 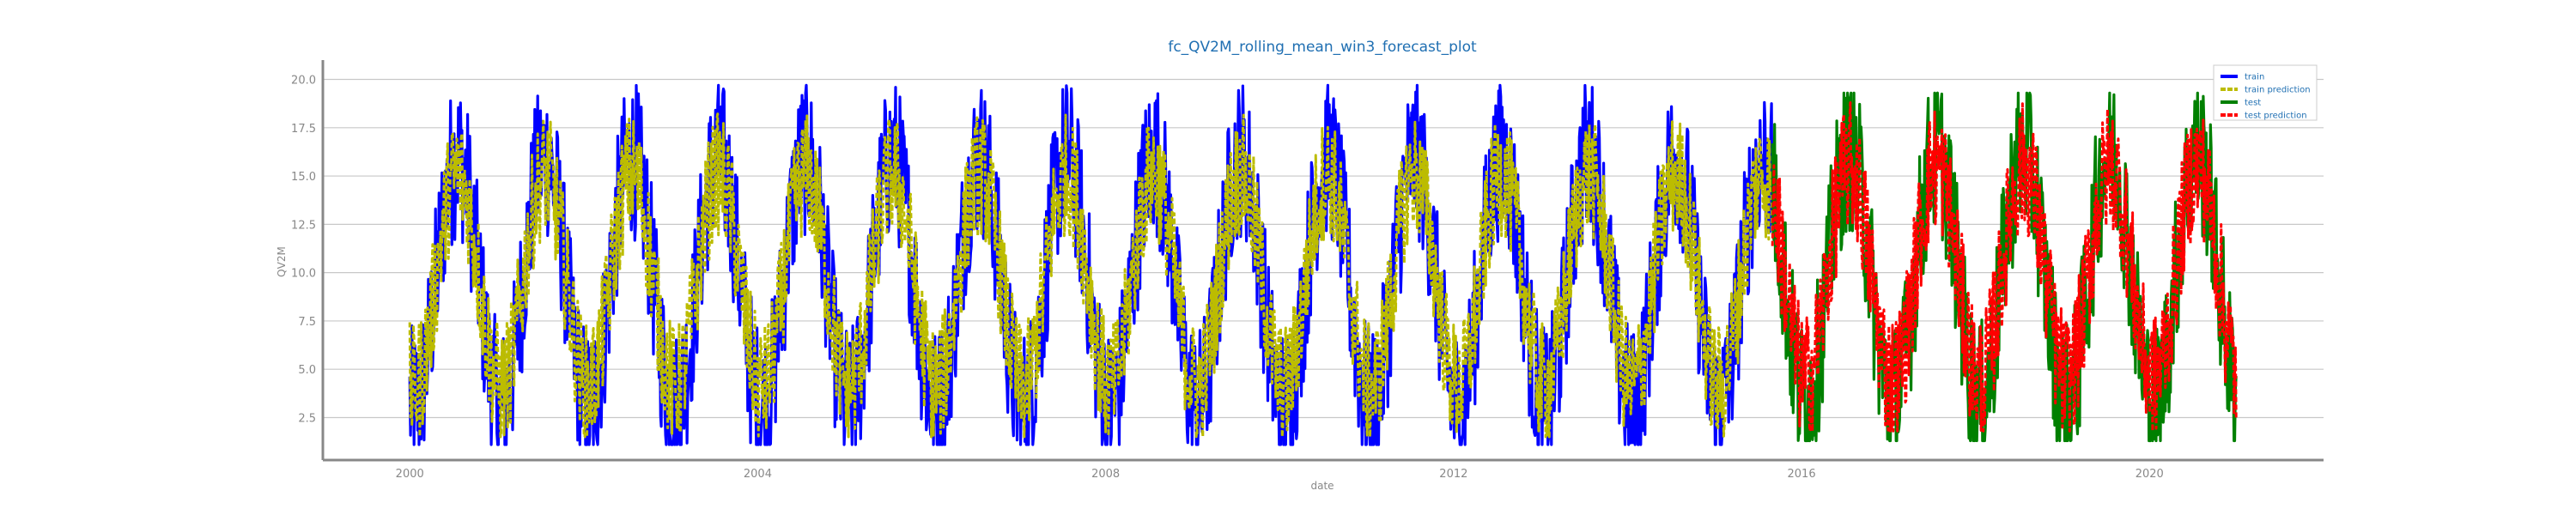 What do you see at coordinates (1323, 47) in the screenshot?
I see `chart-title: fc_QV2M_rolling_mean_win3_forecast_plot` at bounding box center [1323, 47].